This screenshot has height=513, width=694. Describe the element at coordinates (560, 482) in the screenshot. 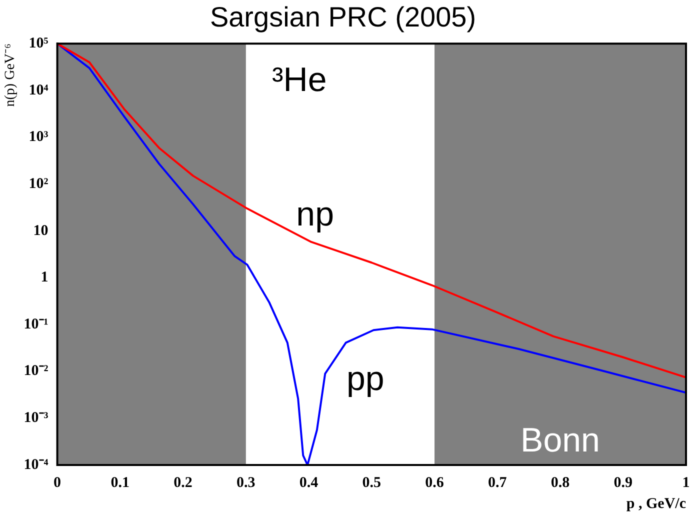

I see `x-tick-label: 0.8` at that location.